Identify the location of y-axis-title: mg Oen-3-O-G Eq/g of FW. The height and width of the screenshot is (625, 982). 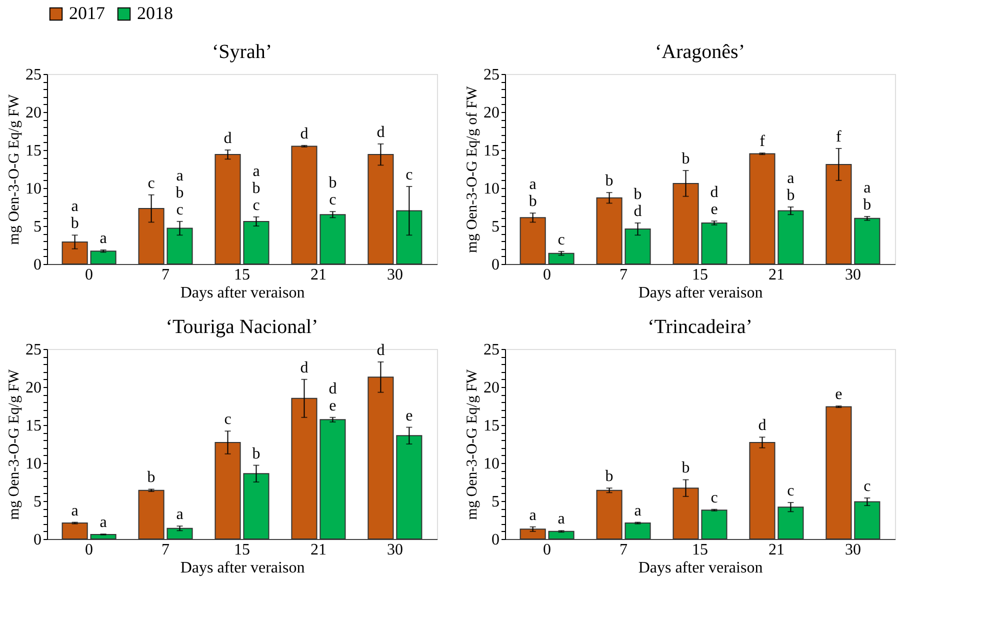
(472, 169).